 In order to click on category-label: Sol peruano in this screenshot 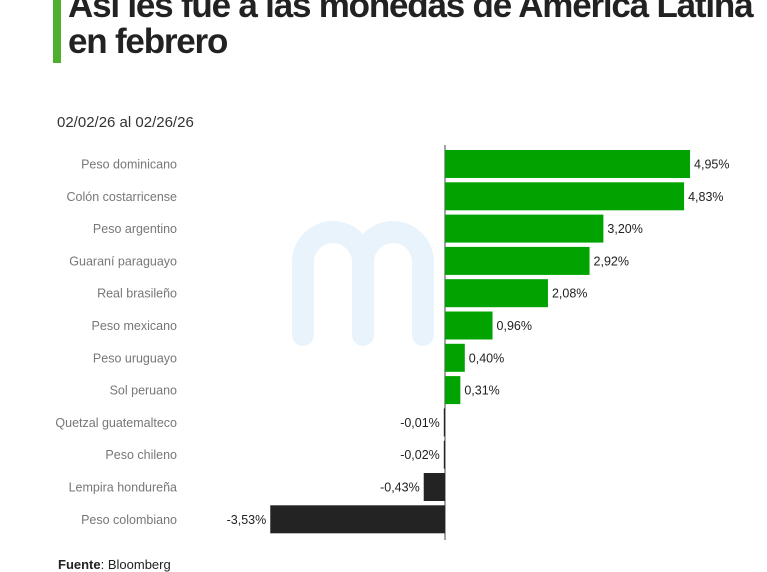, I will do `click(143, 391)`.